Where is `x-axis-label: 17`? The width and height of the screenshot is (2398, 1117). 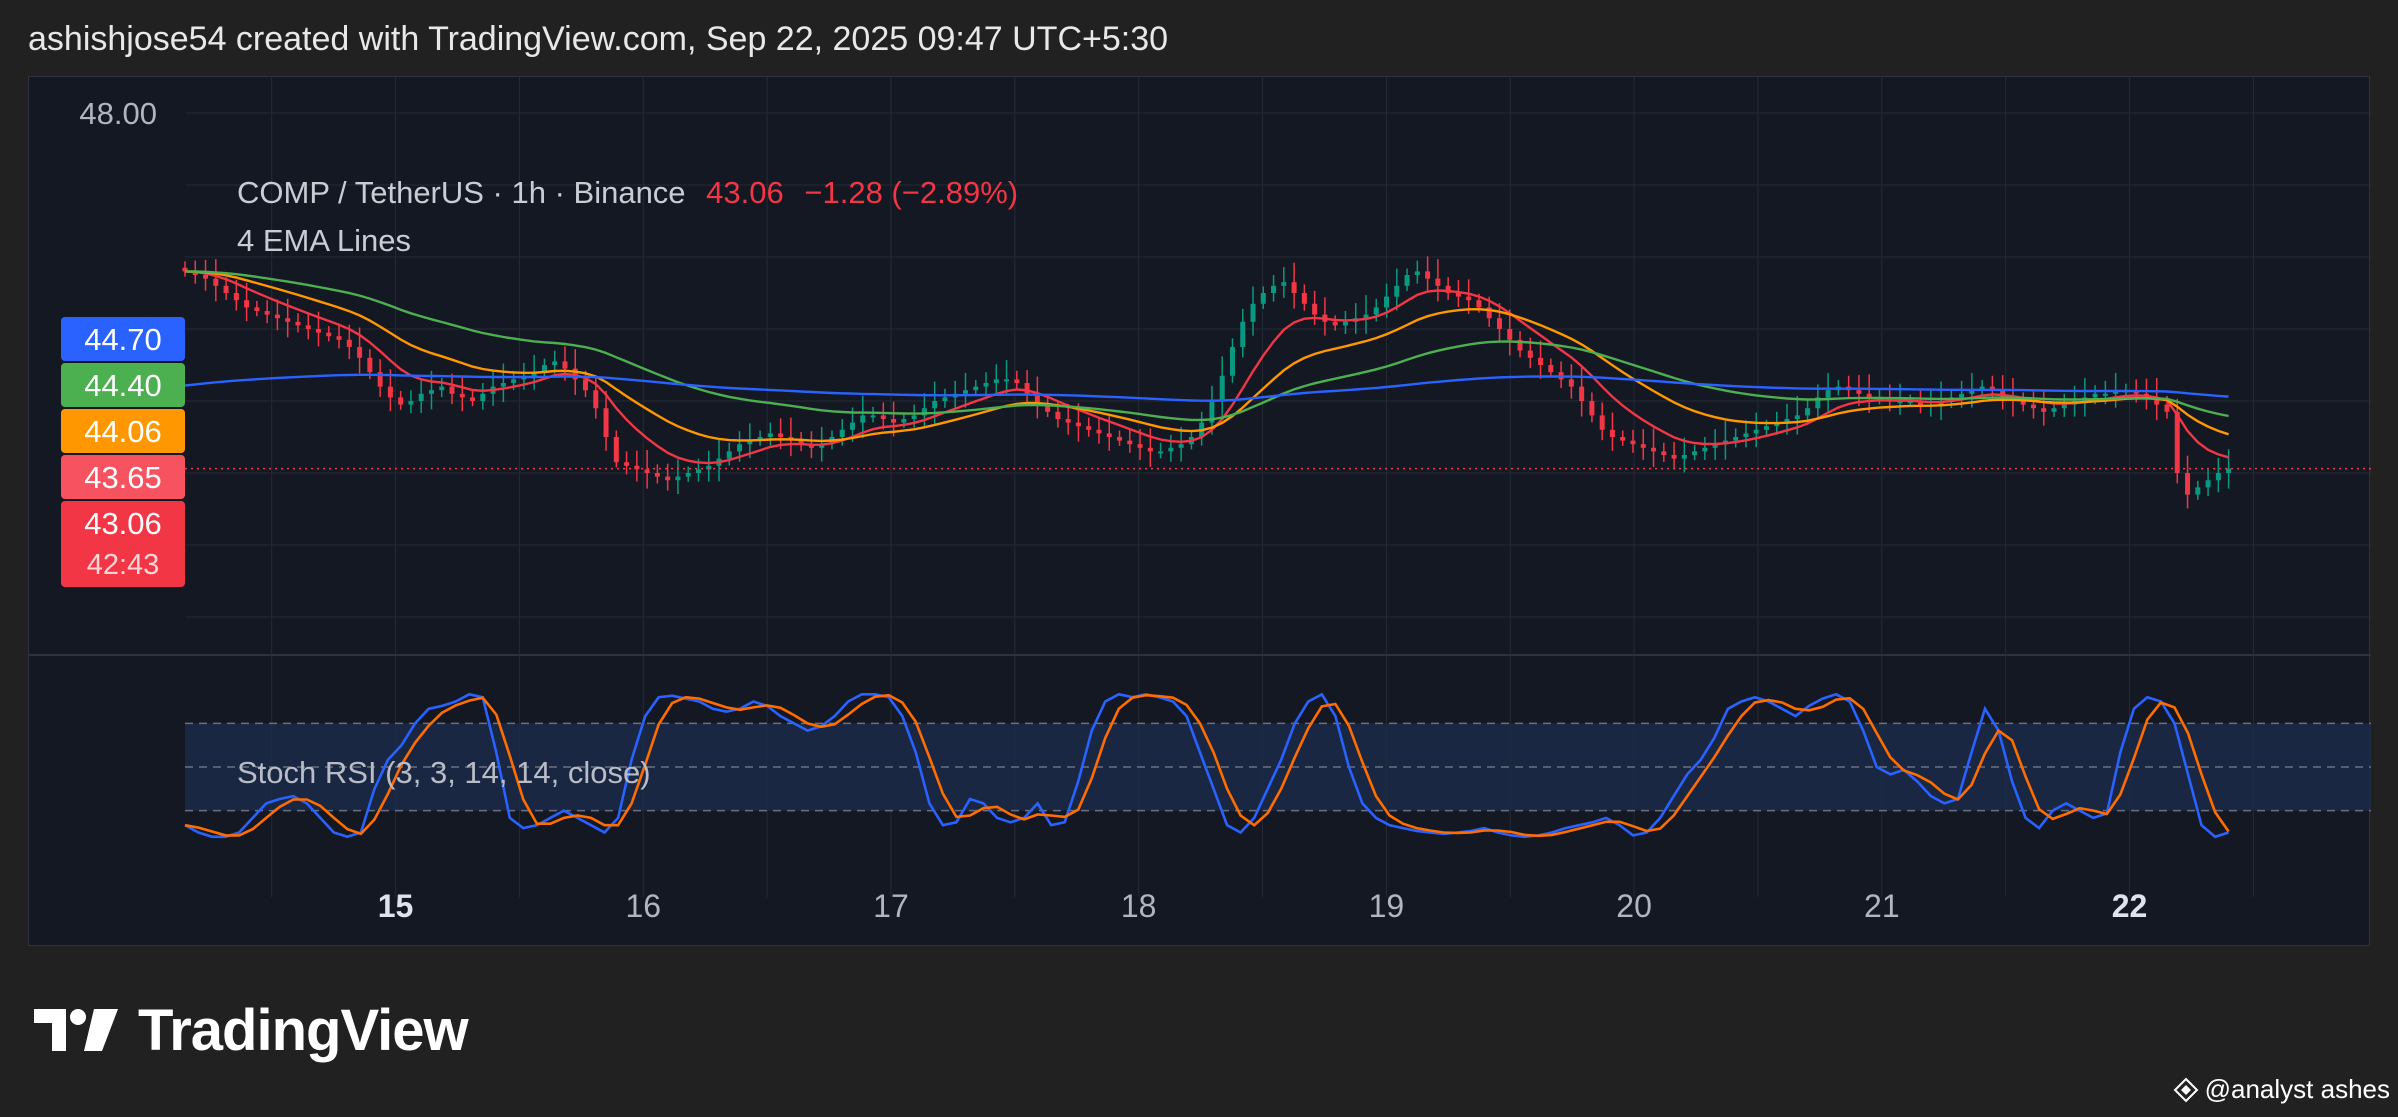 x-axis-label: 17 is located at coordinates (891, 906).